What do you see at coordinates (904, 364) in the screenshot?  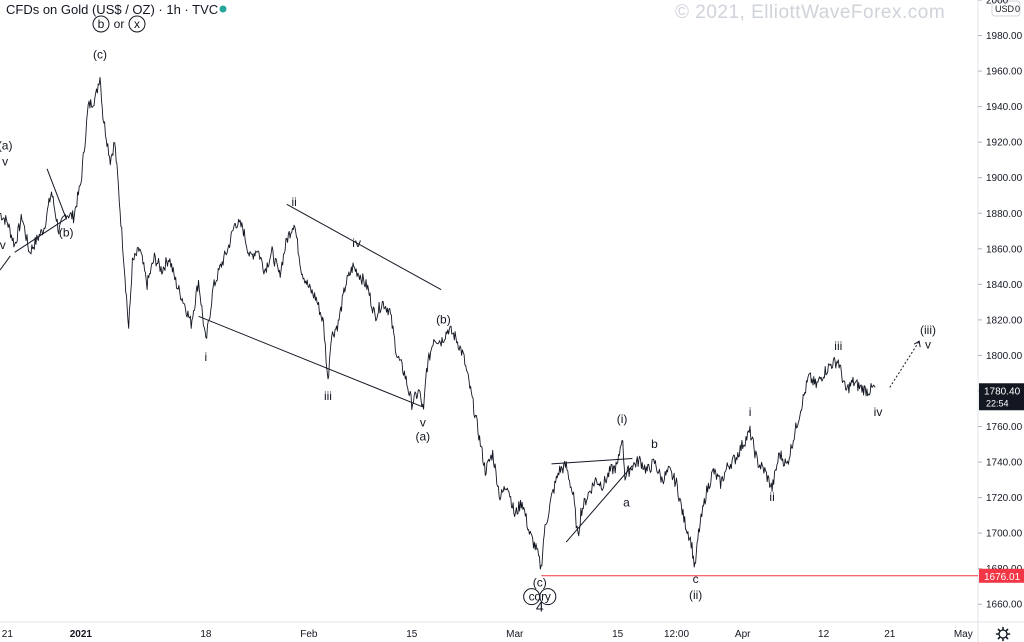 I see `projection-arrow-line` at bounding box center [904, 364].